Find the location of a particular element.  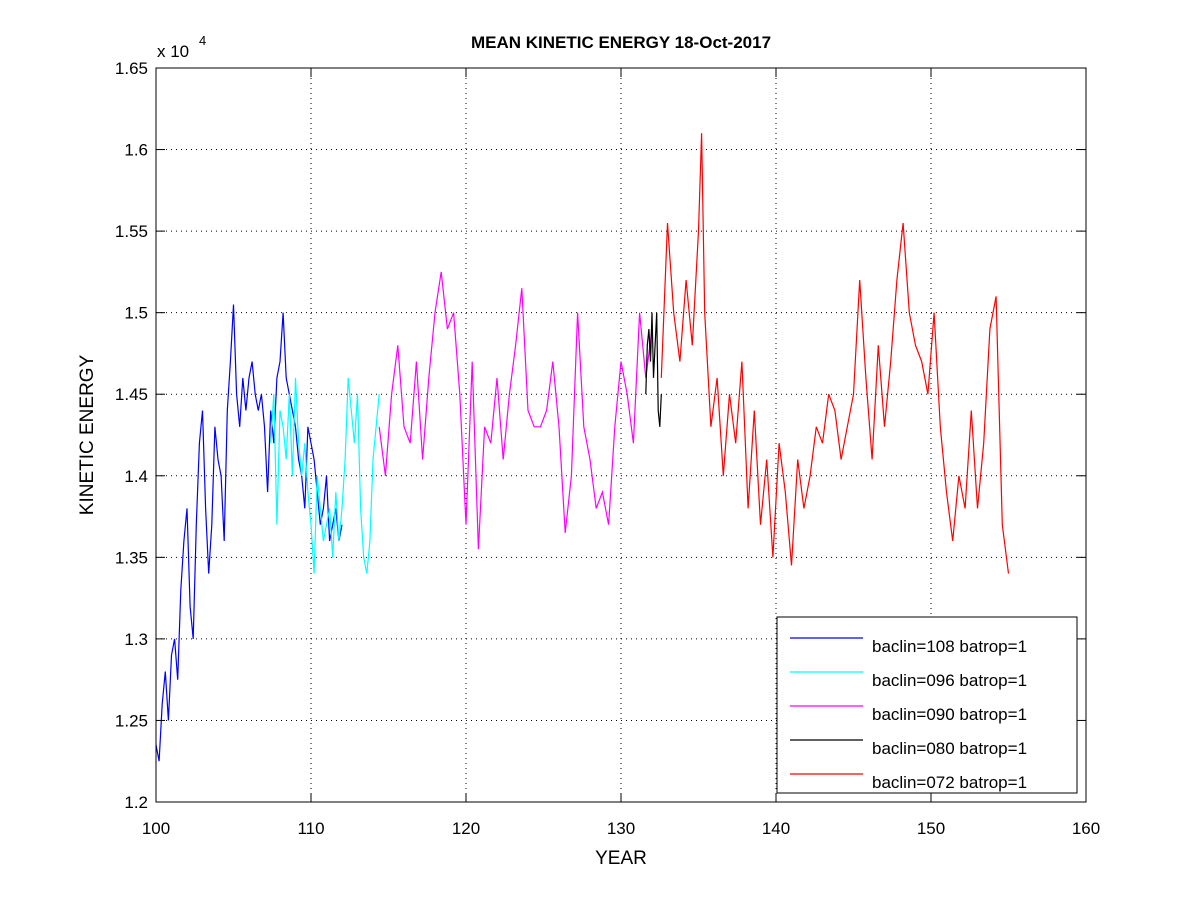

legend-entry: baclin=108 batrop=1 is located at coordinates (949, 646).